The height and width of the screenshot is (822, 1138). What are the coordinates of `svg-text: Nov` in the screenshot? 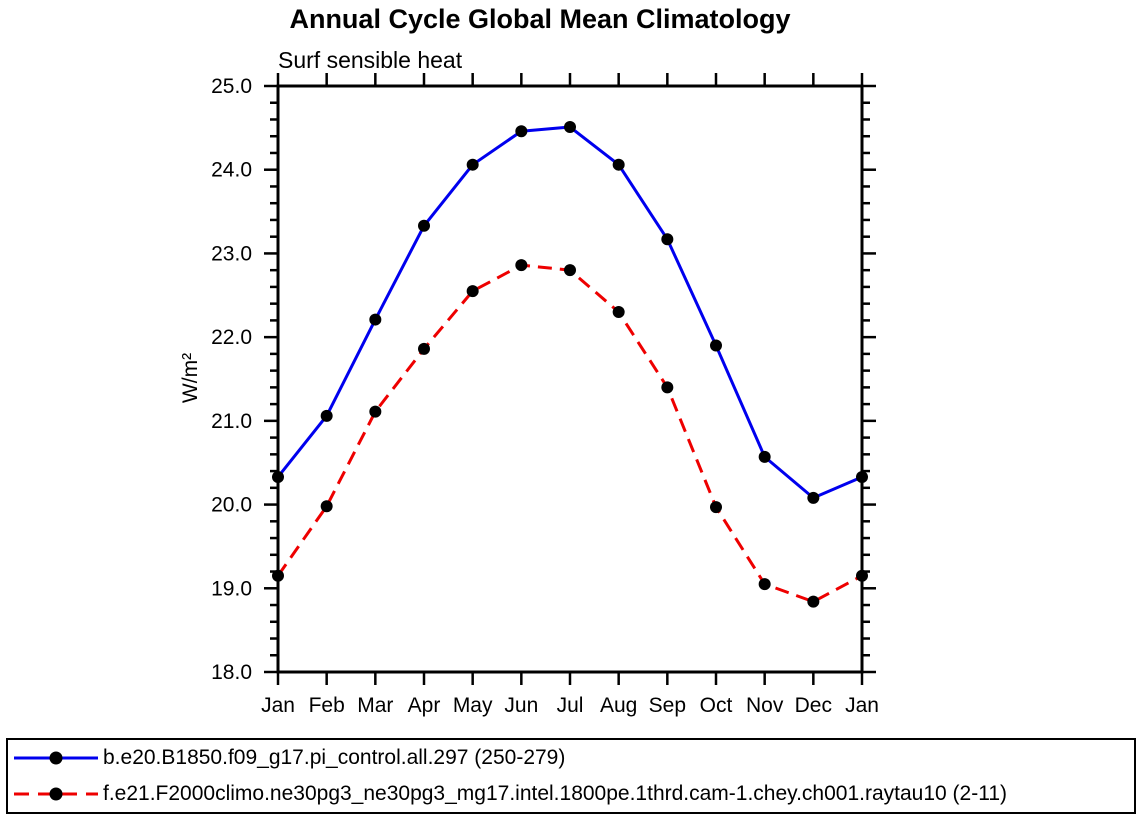 It's located at (765, 705).